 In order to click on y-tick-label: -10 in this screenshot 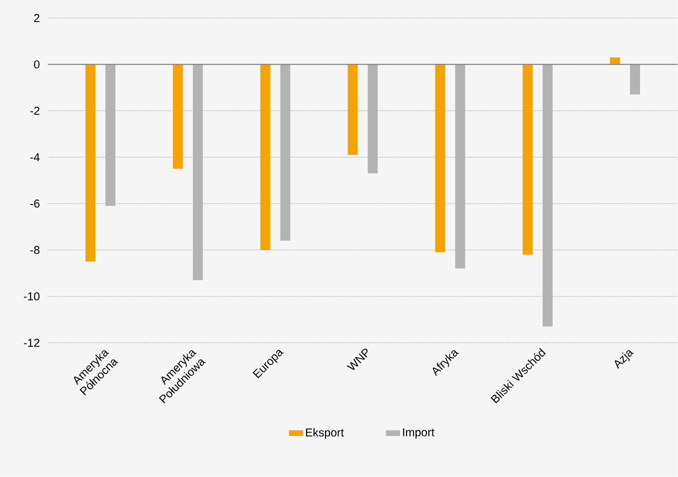, I will do `click(32, 296)`.